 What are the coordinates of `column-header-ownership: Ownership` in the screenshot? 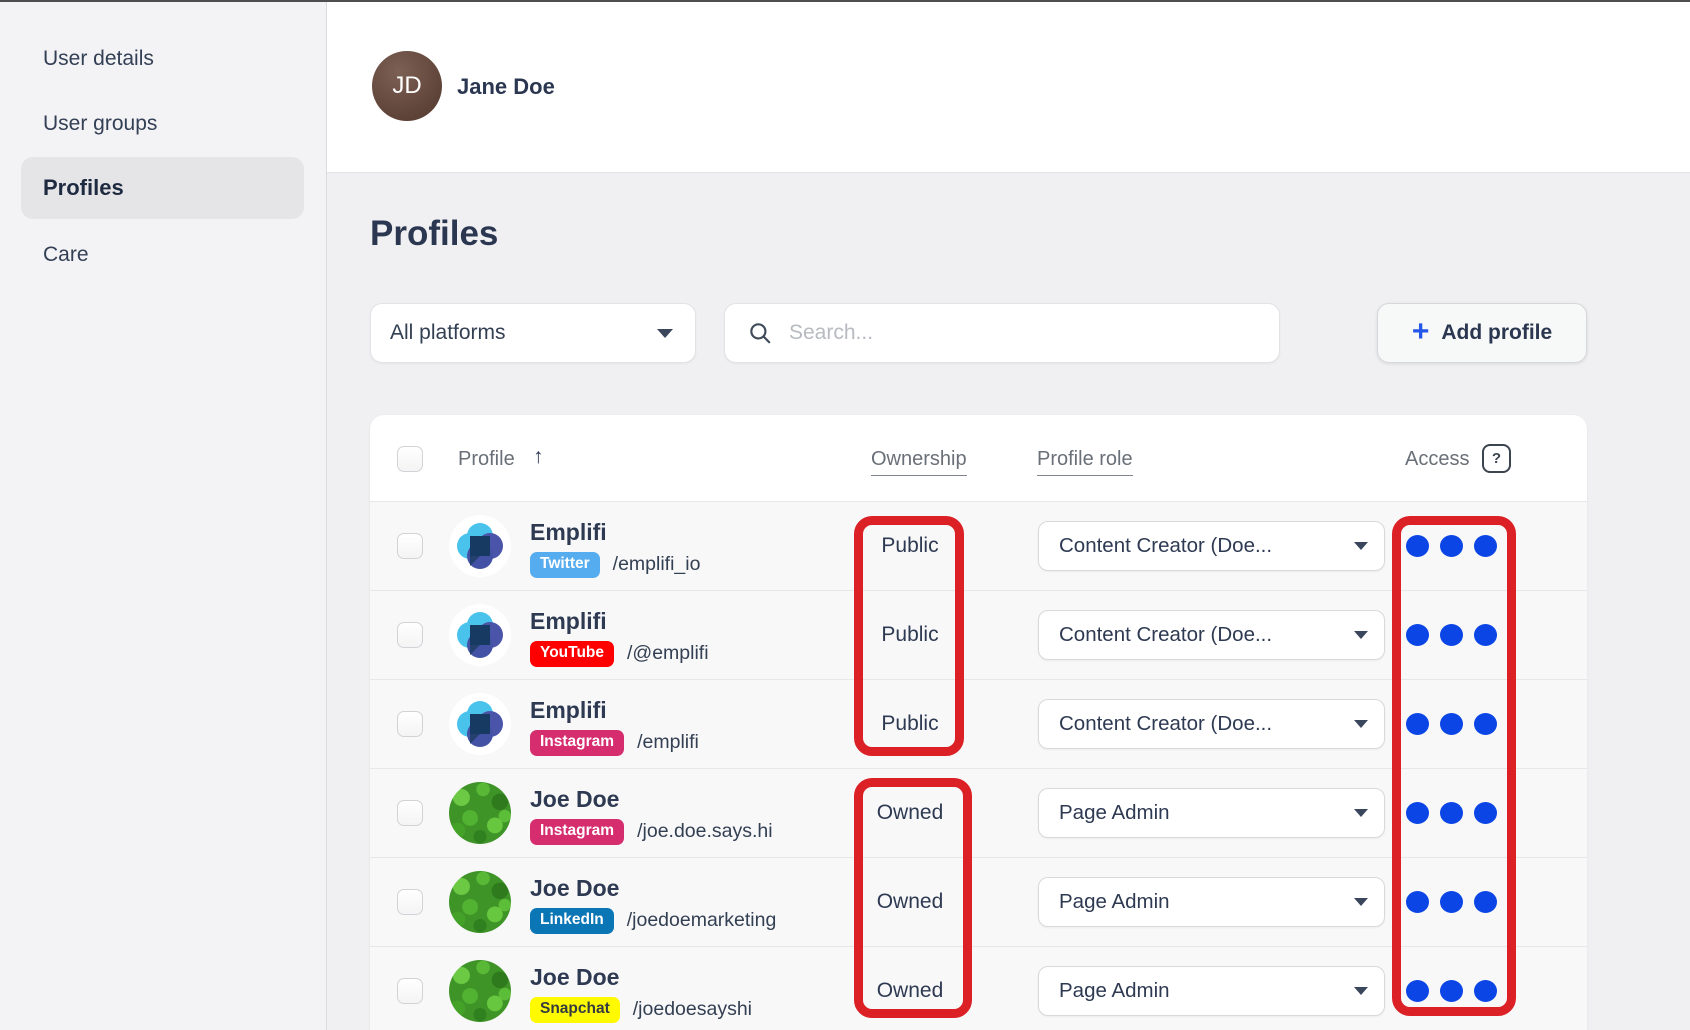 It's located at (919, 462).